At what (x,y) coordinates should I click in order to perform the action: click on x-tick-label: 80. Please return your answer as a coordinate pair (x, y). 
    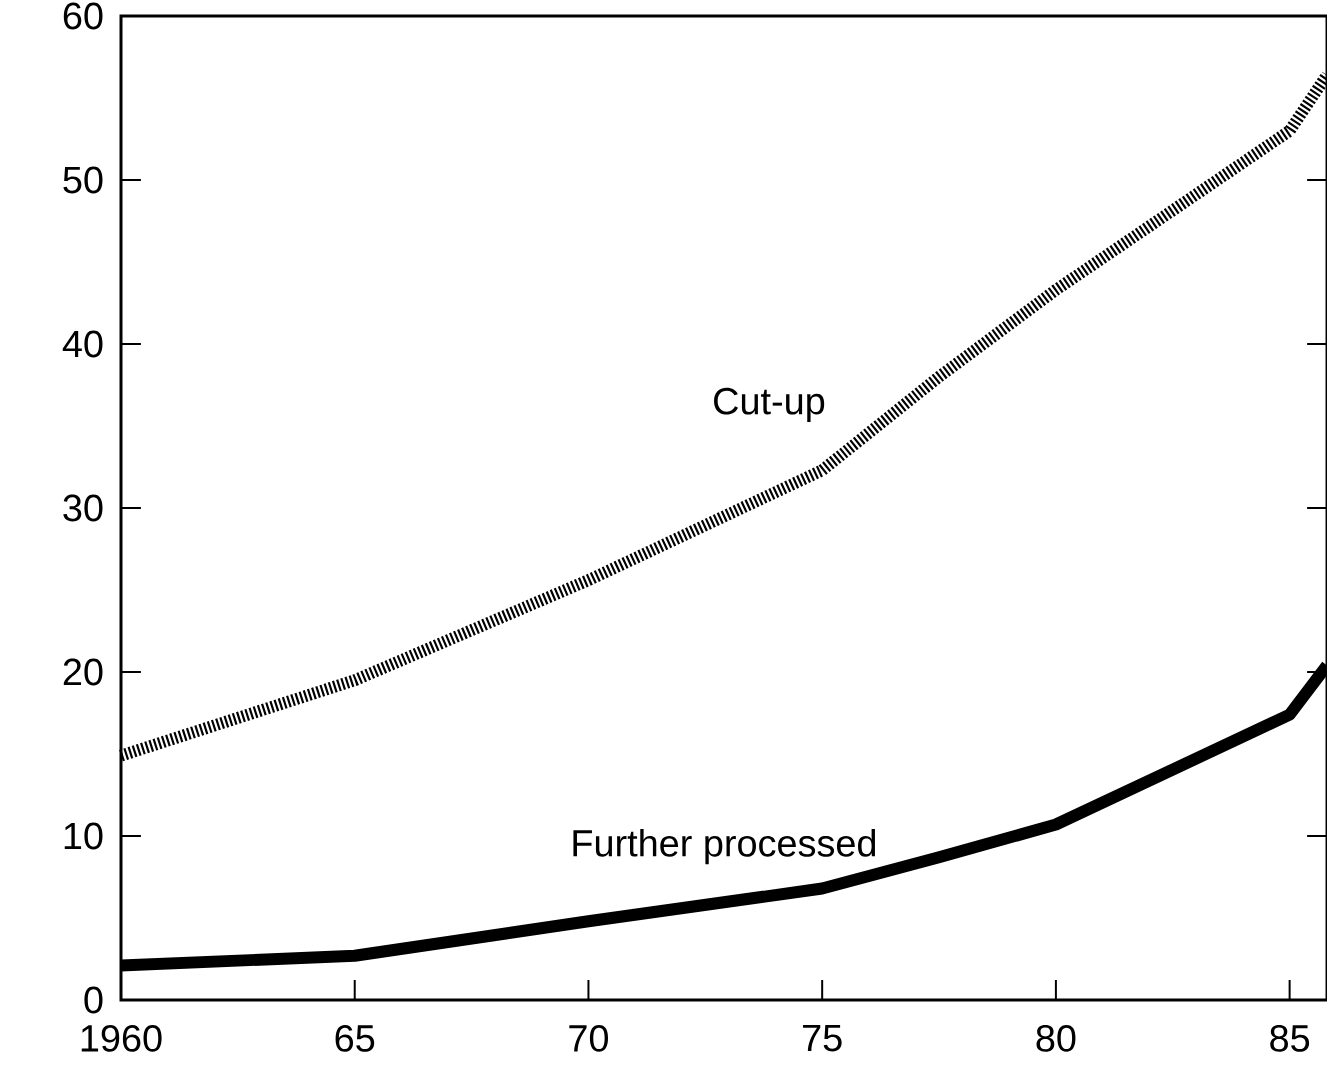
    Looking at the image, I should click on (1056, 1038).